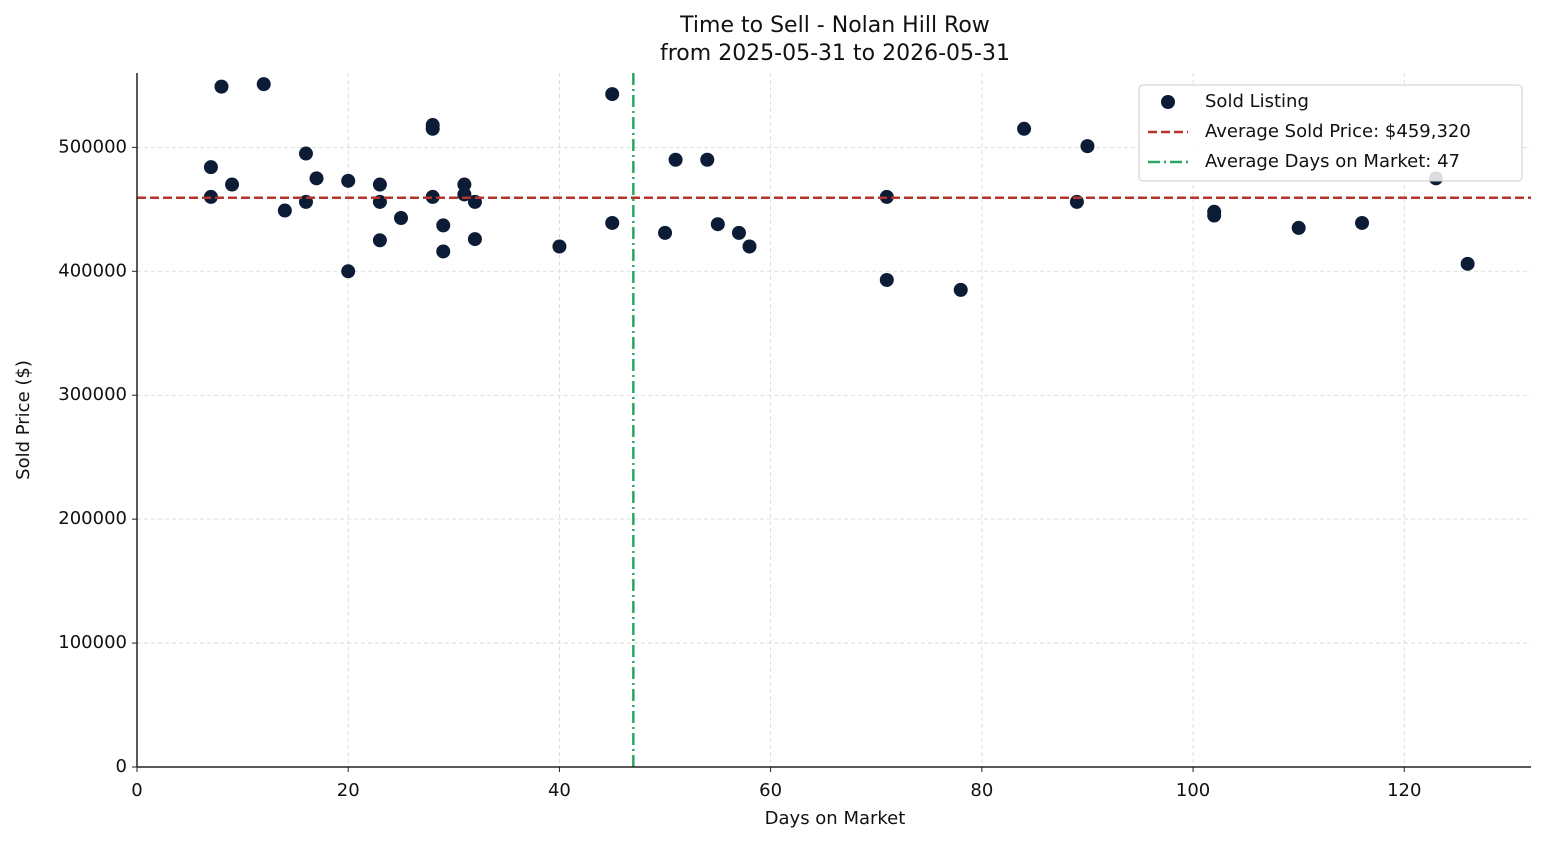  Describe the element at coordinates (121, 766) in the screenshot. I see `y-tick-label: 0` at that location.